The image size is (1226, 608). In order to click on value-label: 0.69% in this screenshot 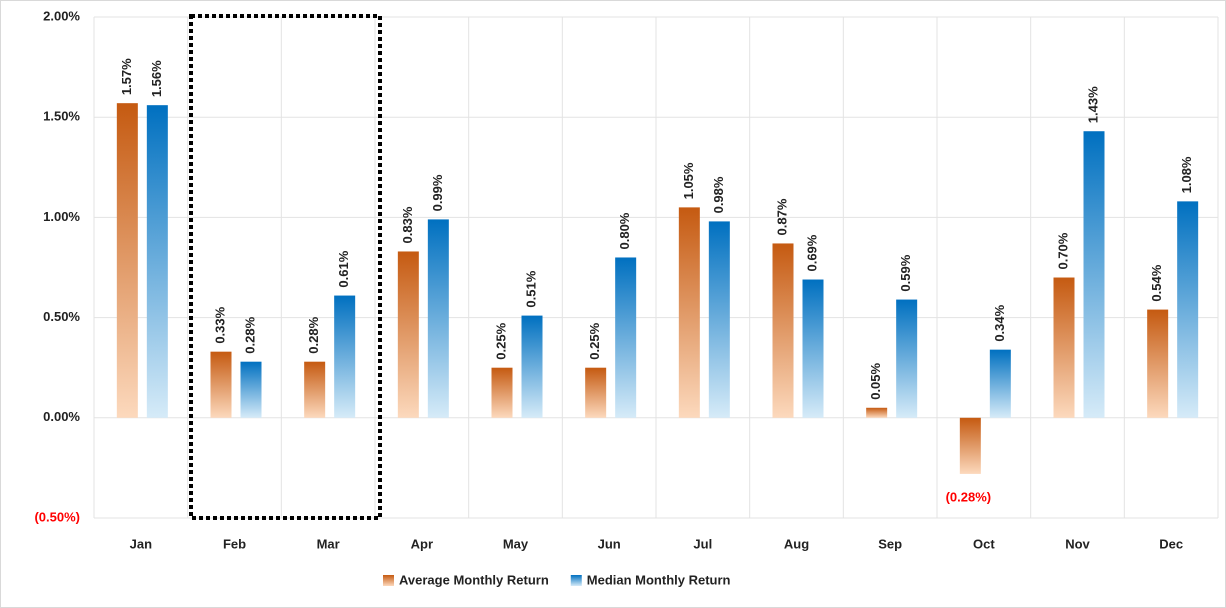, I will do `click(811, 252)`.